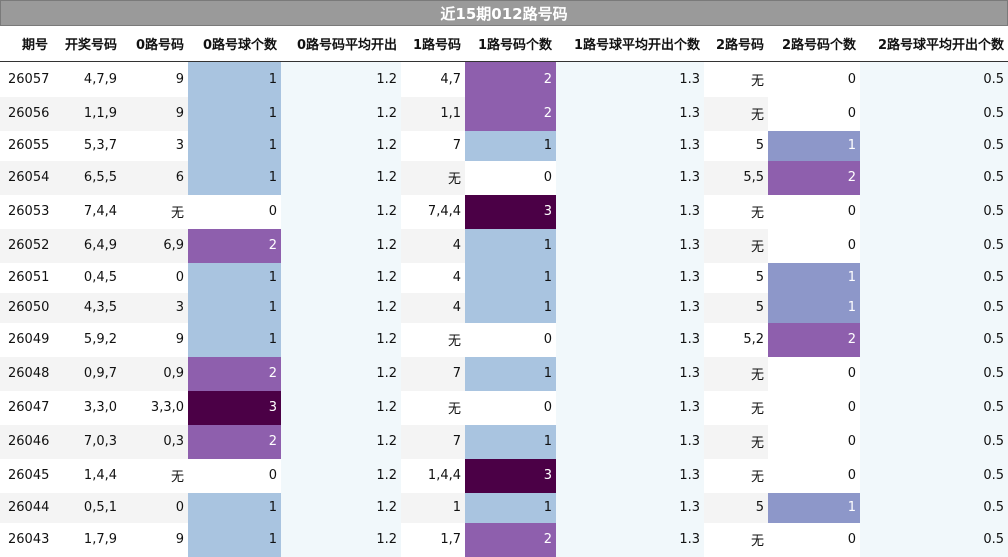 The width and height of the screenshot is (1008, 557). I want to click on cell-route1-count: 3, so click(510, 211).